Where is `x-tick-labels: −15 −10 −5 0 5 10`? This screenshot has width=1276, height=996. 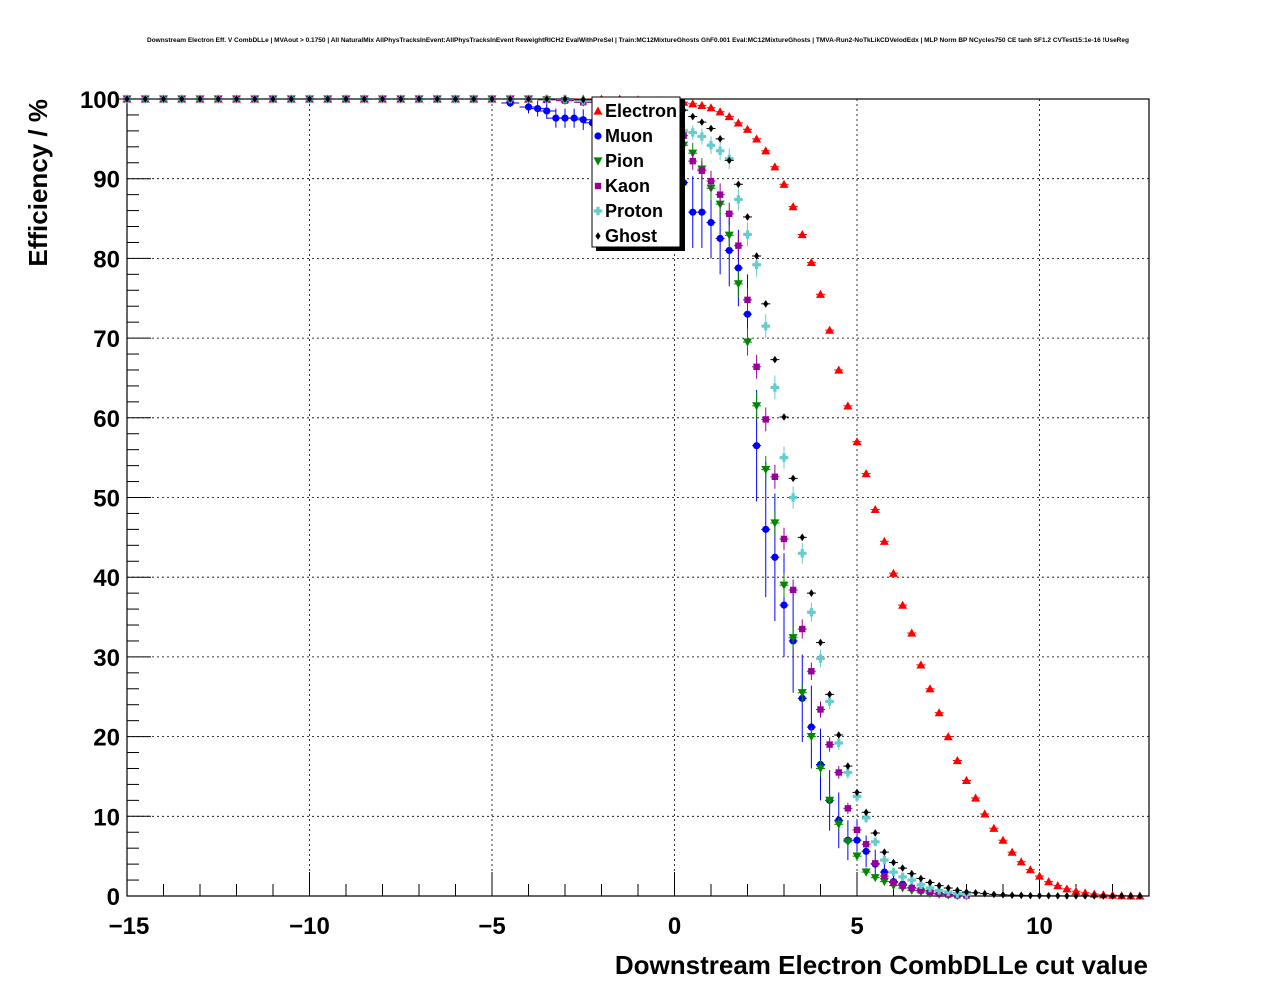 x-tick-labels: −15 −10 −5 0 5 10 is located at coordinates (581, 926).